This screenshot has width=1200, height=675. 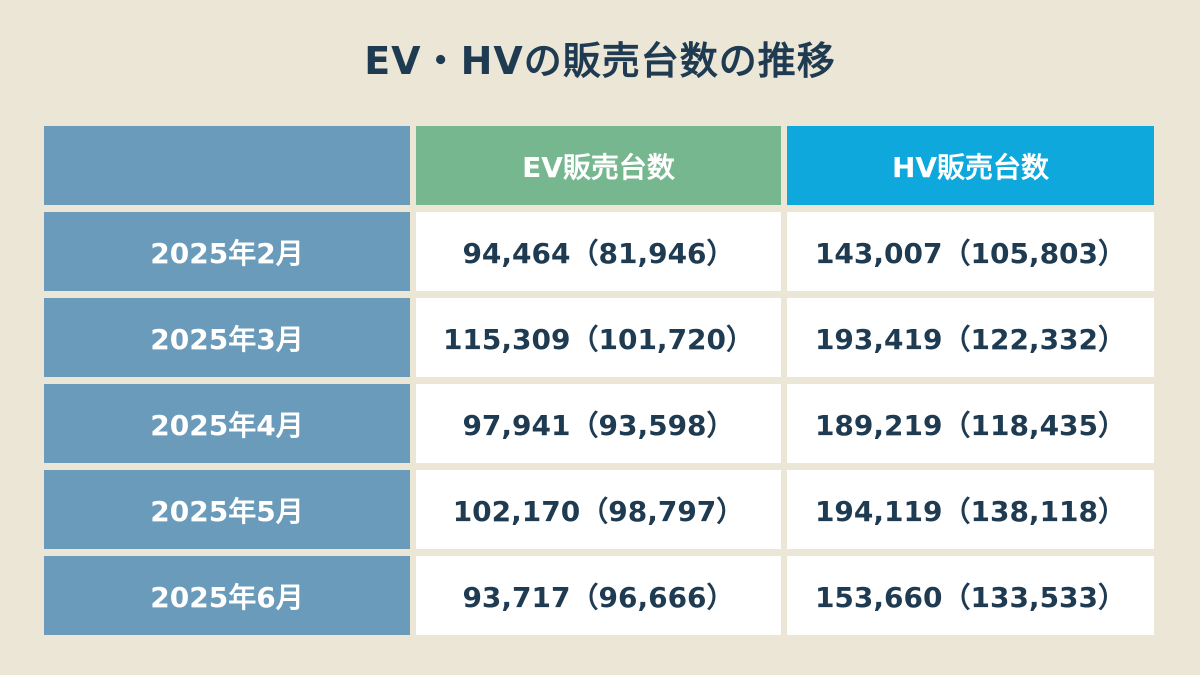 What do you see at coordinates (970, 595) in the screenshot?
I see `hv-value-jun: 153,660（133,533）` at bounding box center [970, 595].